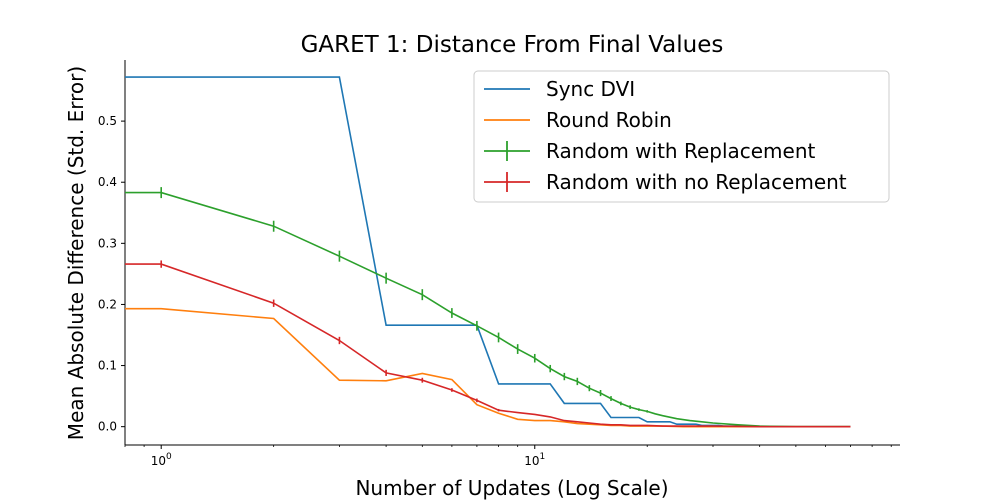  Describe the element at coordinates (107, 121) in the screenshot. I see `y-tick-label: 0.5` at that location.